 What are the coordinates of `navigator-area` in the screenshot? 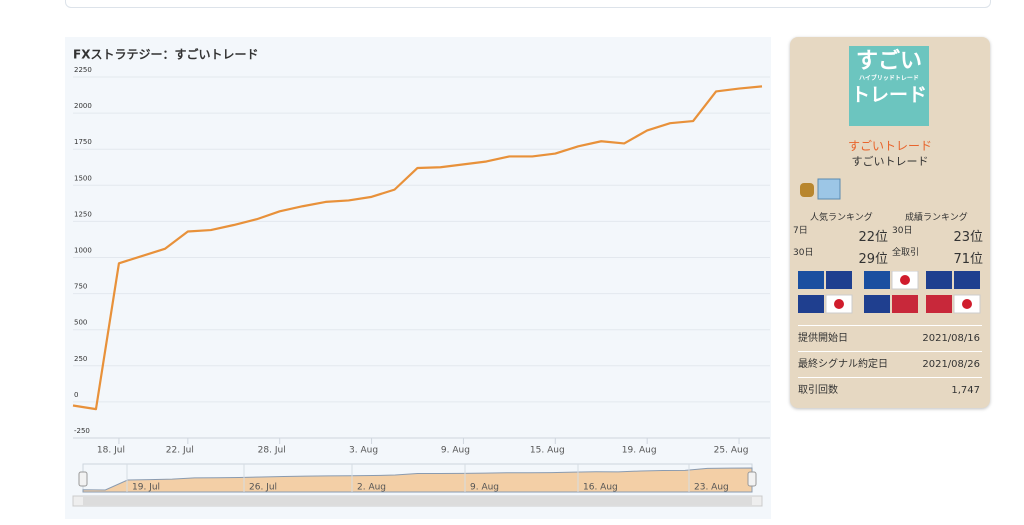 It's located at (417, 480).